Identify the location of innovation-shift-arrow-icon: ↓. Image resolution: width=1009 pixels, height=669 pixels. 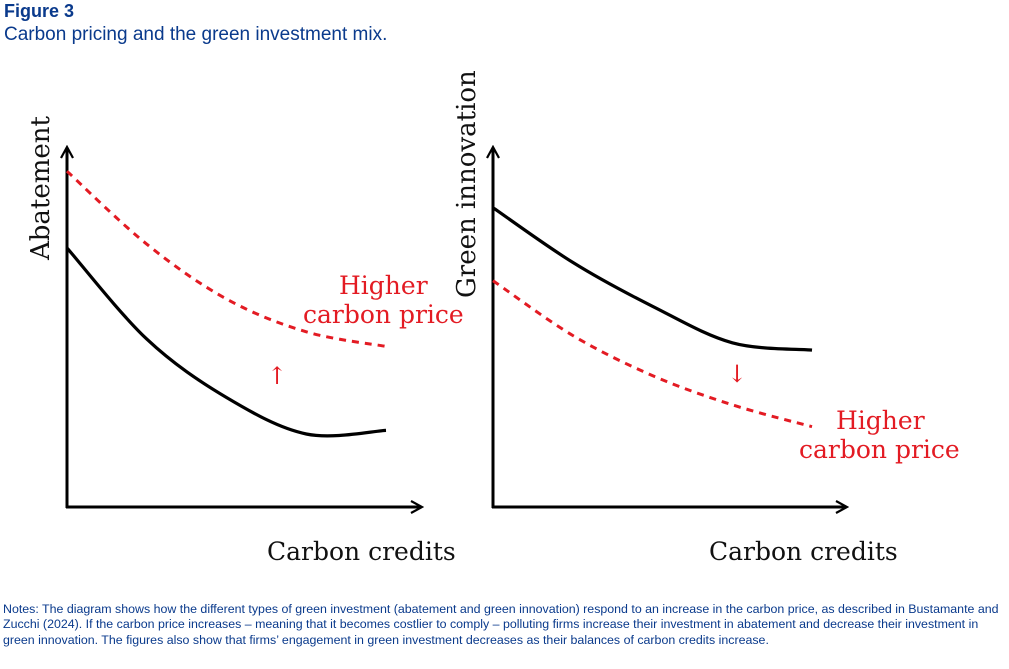
(737, 374).